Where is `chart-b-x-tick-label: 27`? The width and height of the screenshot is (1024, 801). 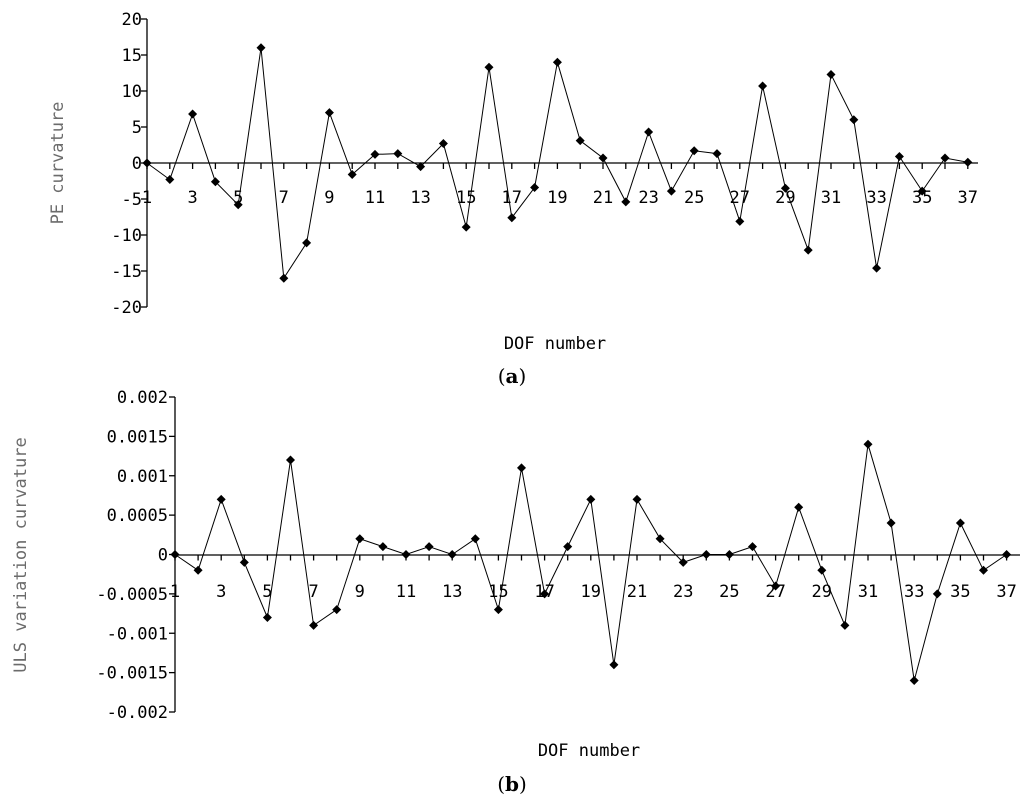
chart-b-x-tick-label: 27 is located at coordinates (775, 592).